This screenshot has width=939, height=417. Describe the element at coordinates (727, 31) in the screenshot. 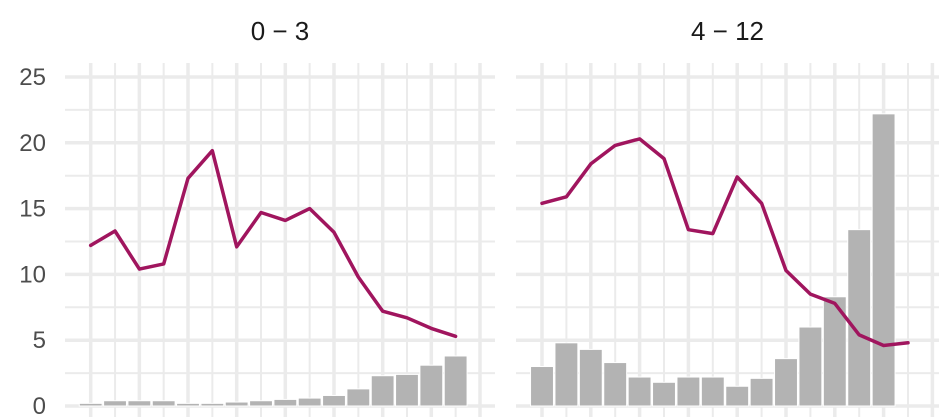

I see `facet-title: 4 − 12` at that location.